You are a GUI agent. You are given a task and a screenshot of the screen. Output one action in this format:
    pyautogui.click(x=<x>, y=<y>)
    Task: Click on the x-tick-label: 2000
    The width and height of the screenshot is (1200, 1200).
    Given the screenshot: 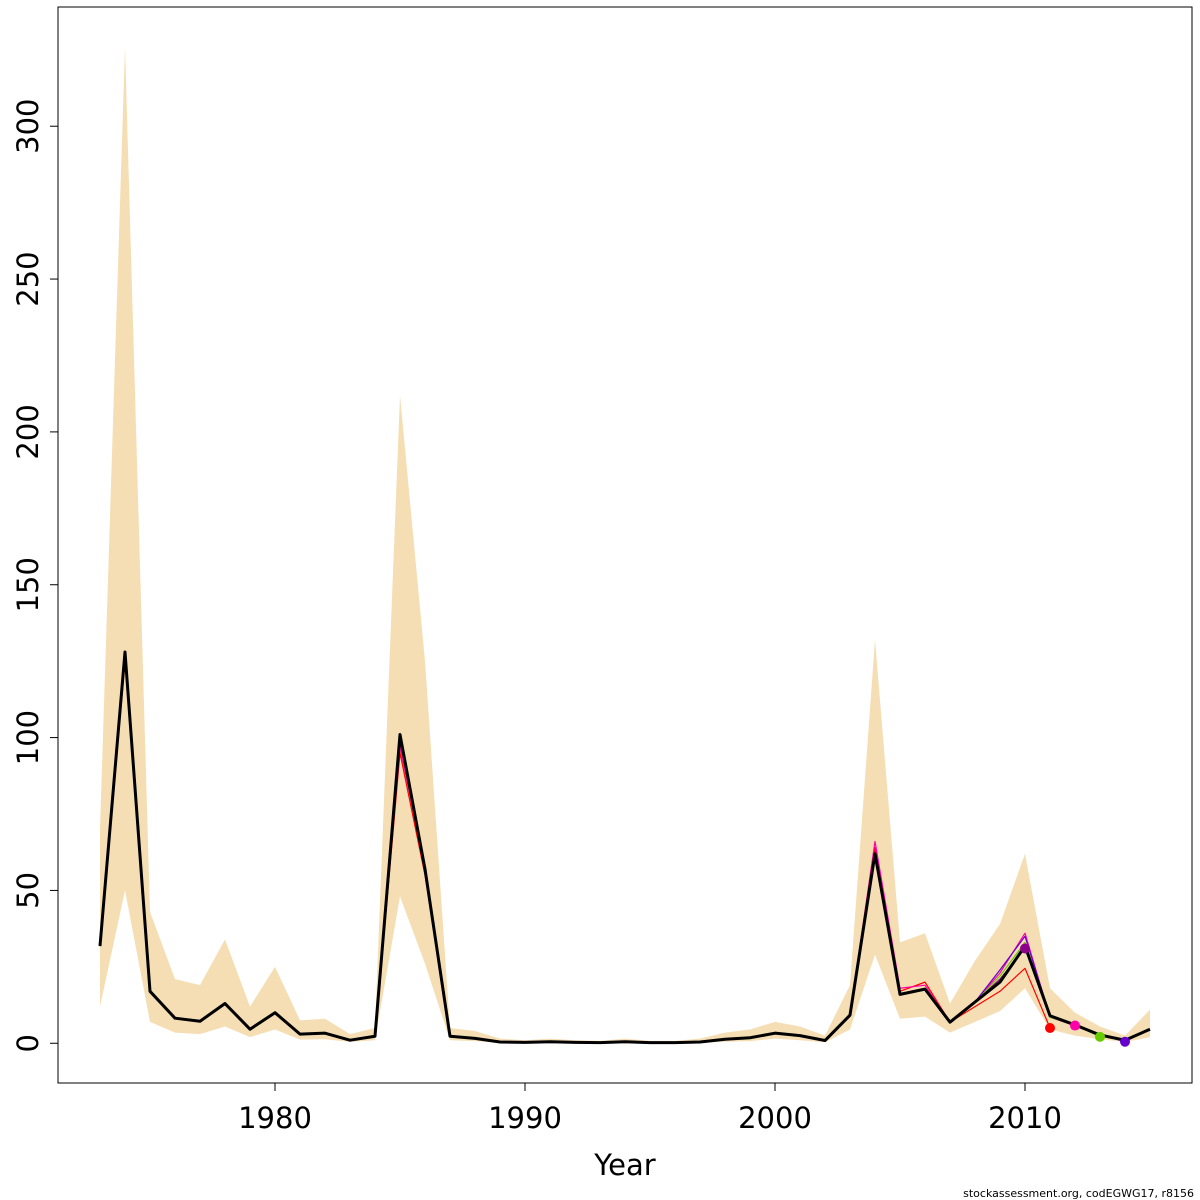 What is the action you would take?
    pyautogui.click(x=775, y=1118)
    